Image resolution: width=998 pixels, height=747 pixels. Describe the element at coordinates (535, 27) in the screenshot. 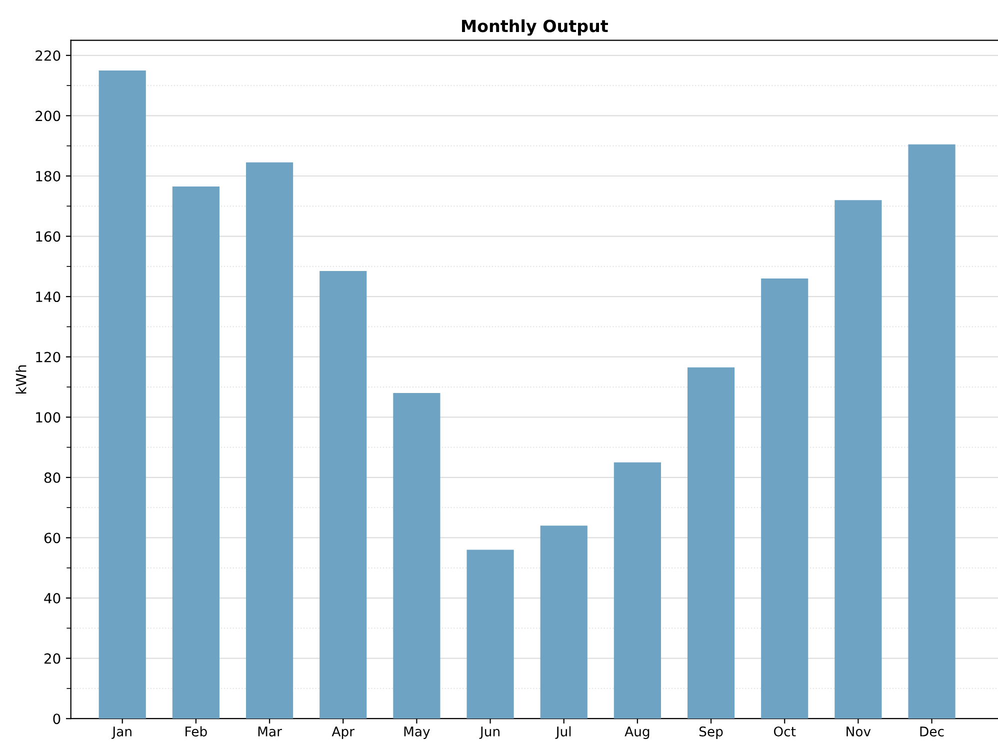

I see `chart-title: Monthly Output` at that location.